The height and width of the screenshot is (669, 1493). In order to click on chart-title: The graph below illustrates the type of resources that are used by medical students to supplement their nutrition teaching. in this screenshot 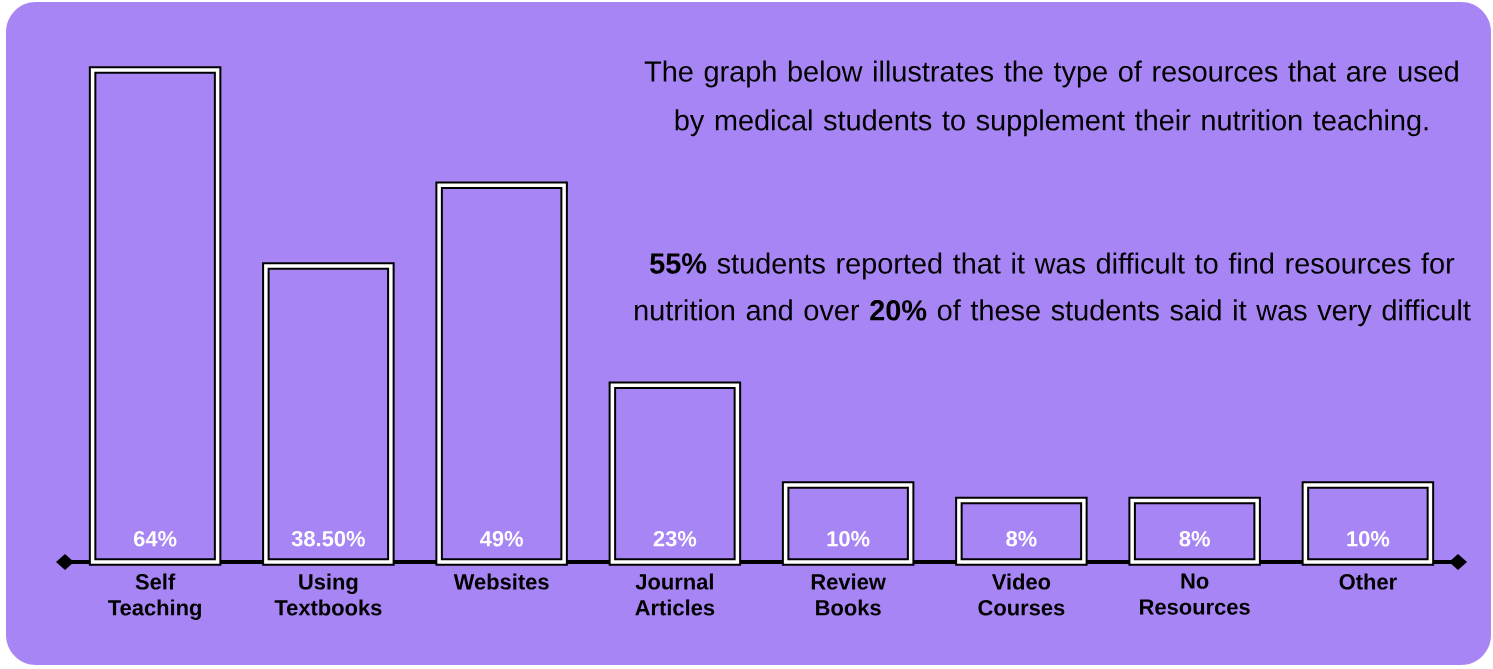, I will do `click(1051, 98)`.